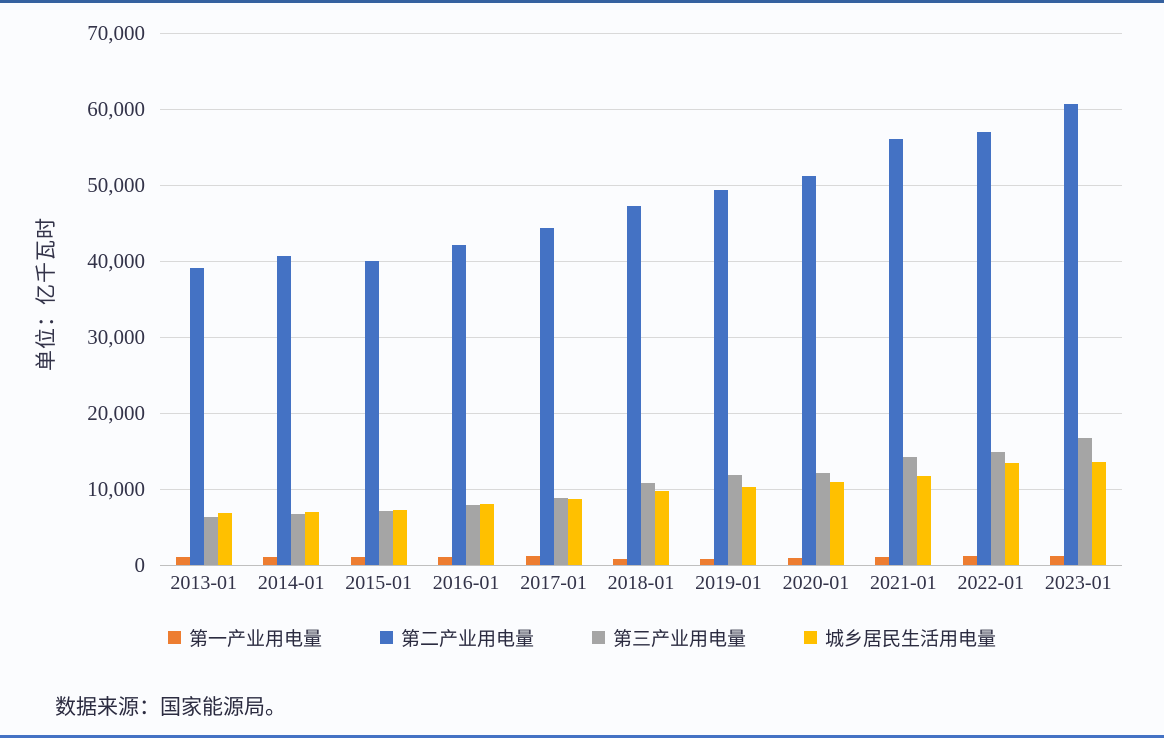 This screenshot has height=738, width=1164. I want to click on legend-item: 第一产业用电量, so click(244, 637).